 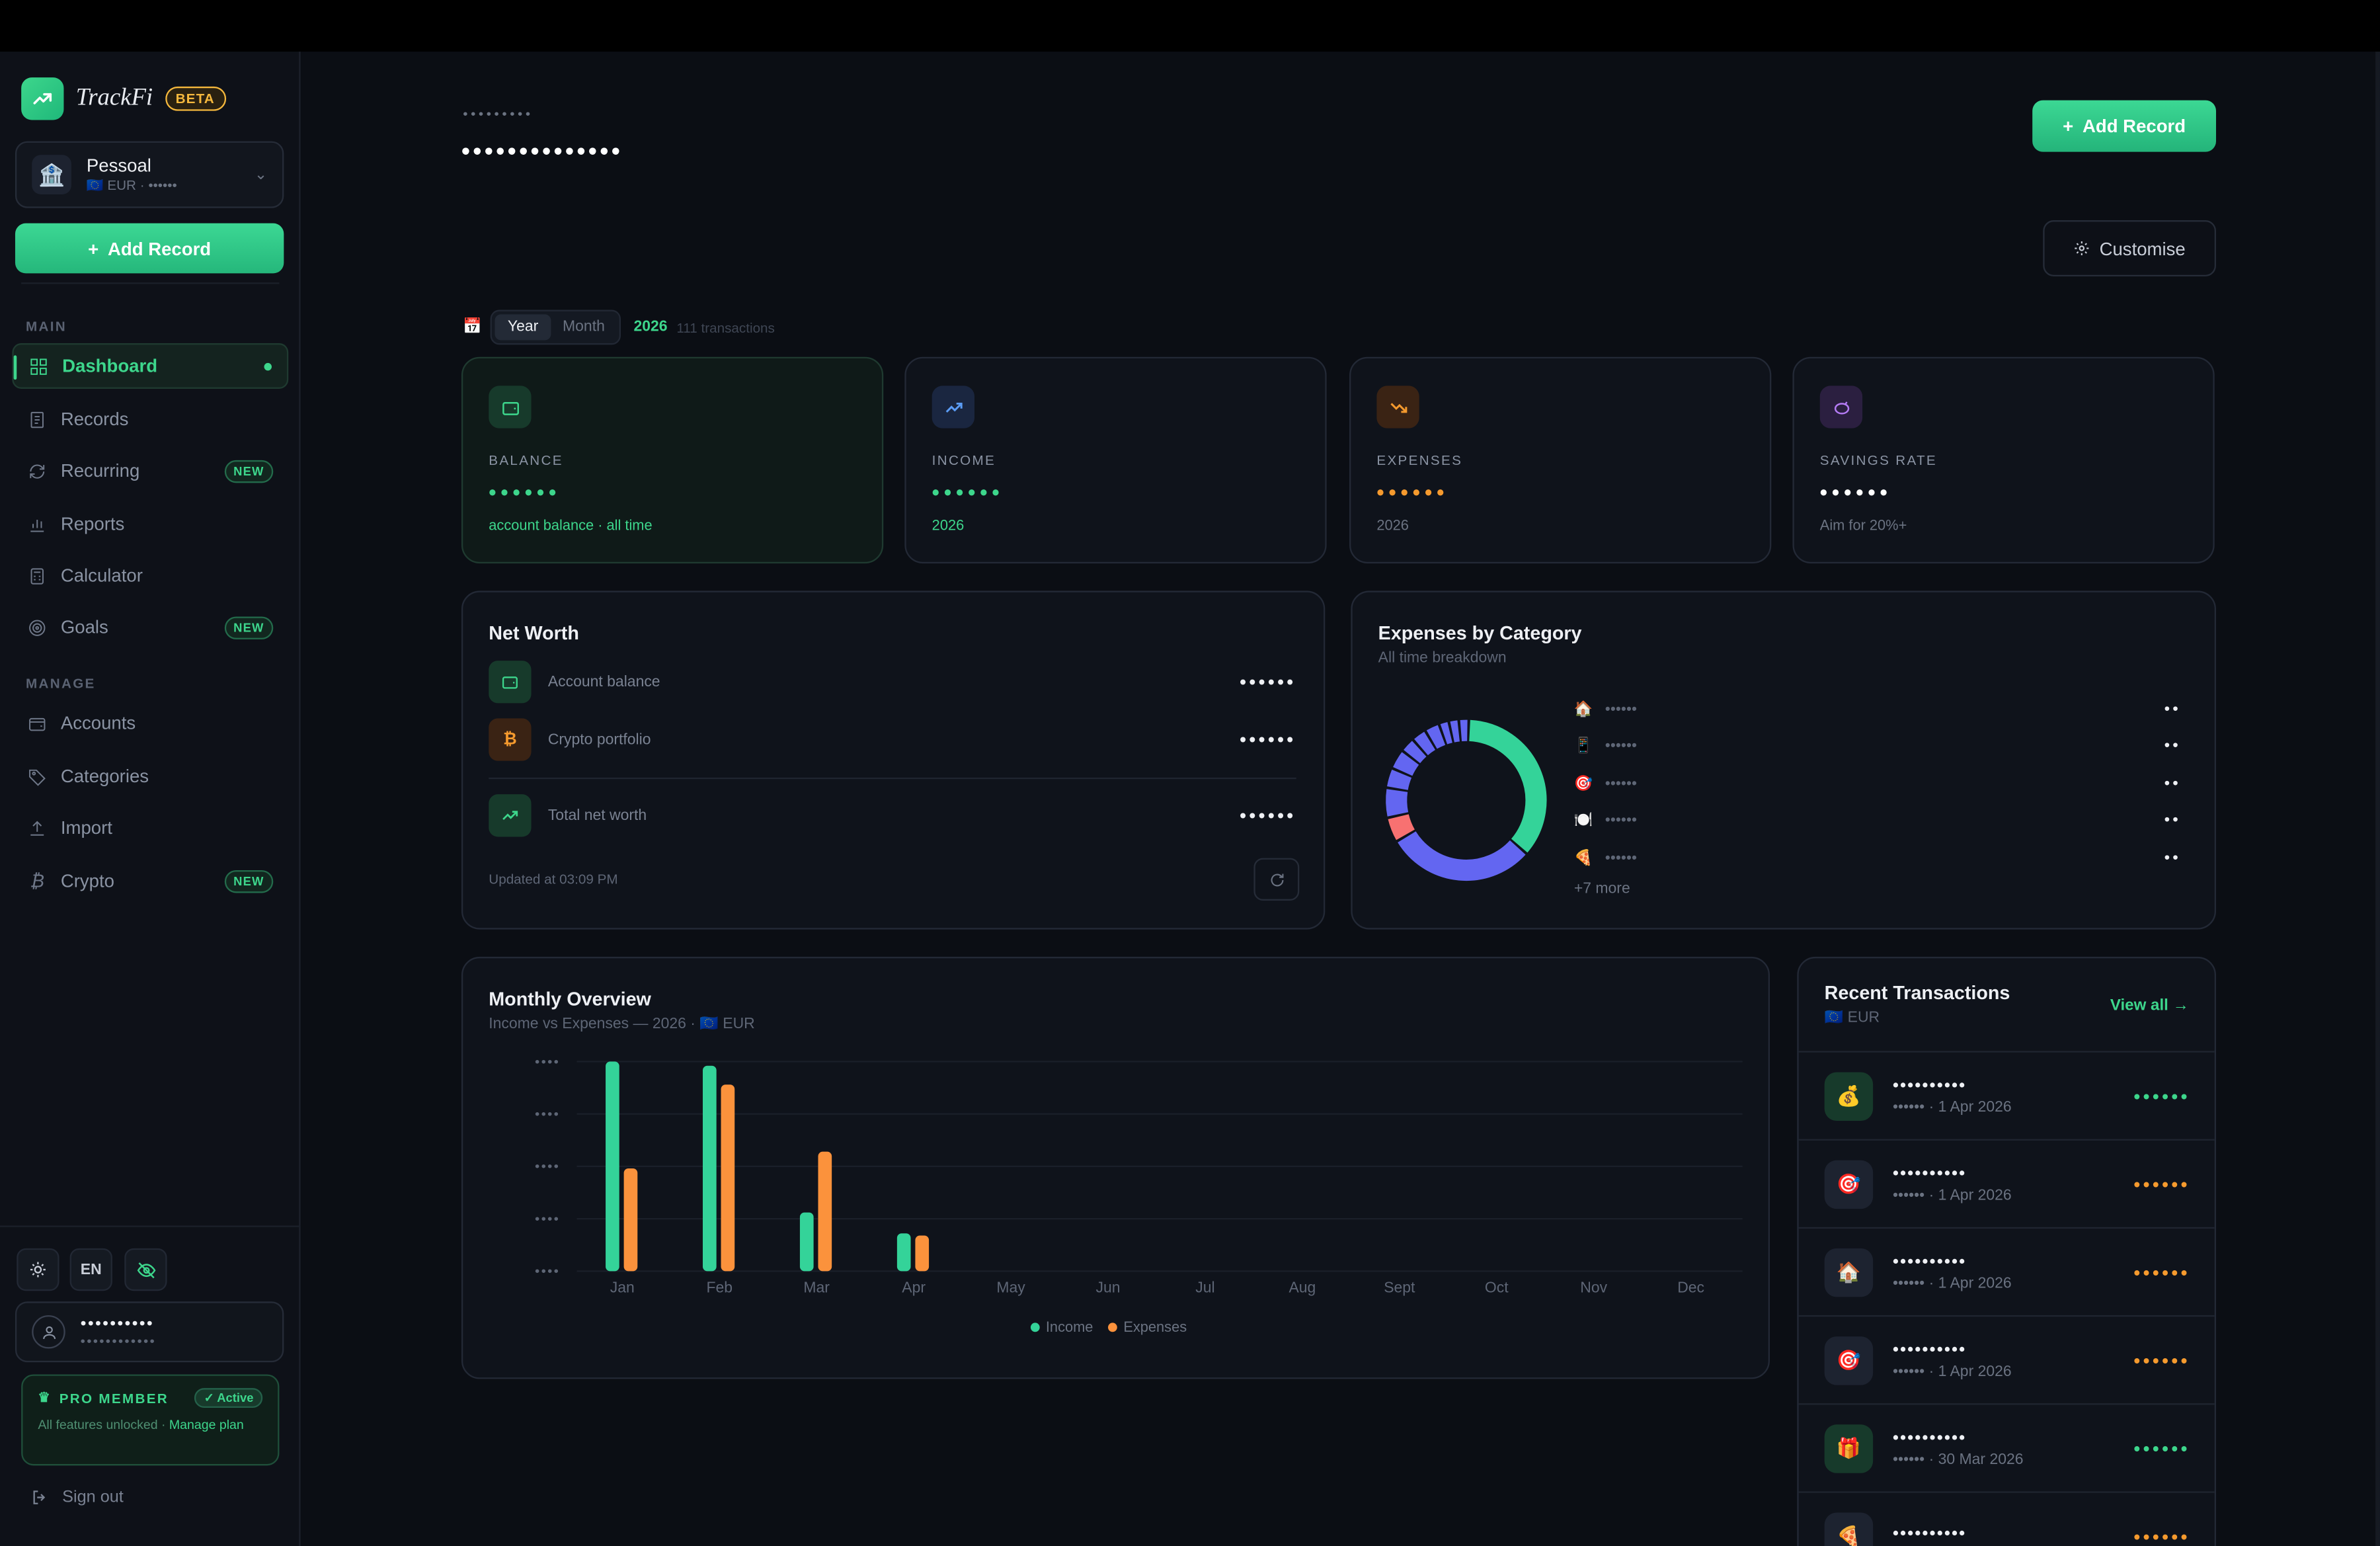 What do you see at coordinates (2006, 1095) in the screenshot?
I see `transaction-row: 💰 •••••••••• •••••• · 1 Apr 2026 ••••••` at bounding box center [2006, 1095].